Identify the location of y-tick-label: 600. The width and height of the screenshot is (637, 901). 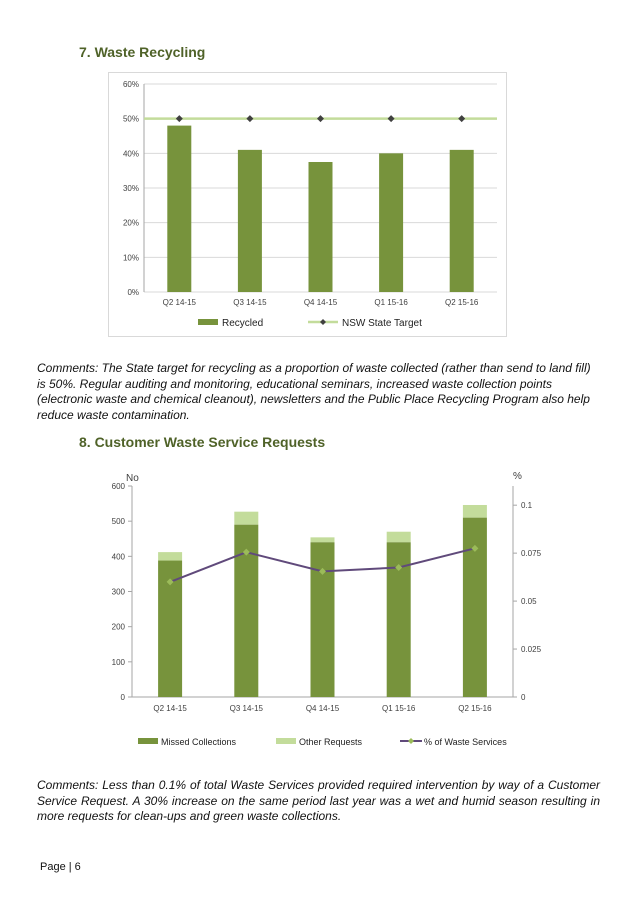
(119, 486).